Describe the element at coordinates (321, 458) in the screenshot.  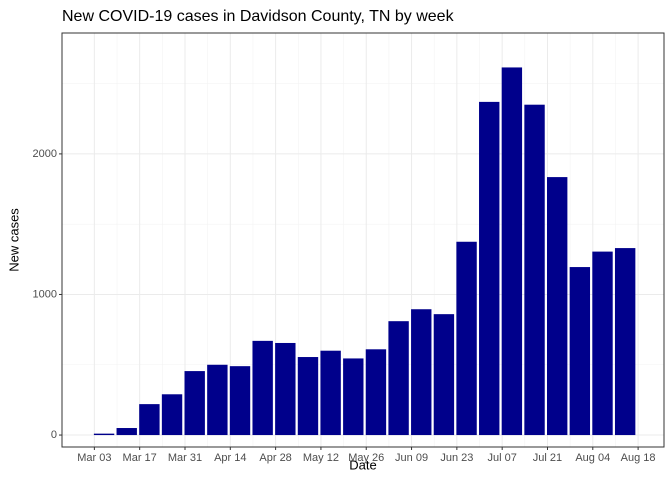
I see `x-tick-label: May 12` at that location.